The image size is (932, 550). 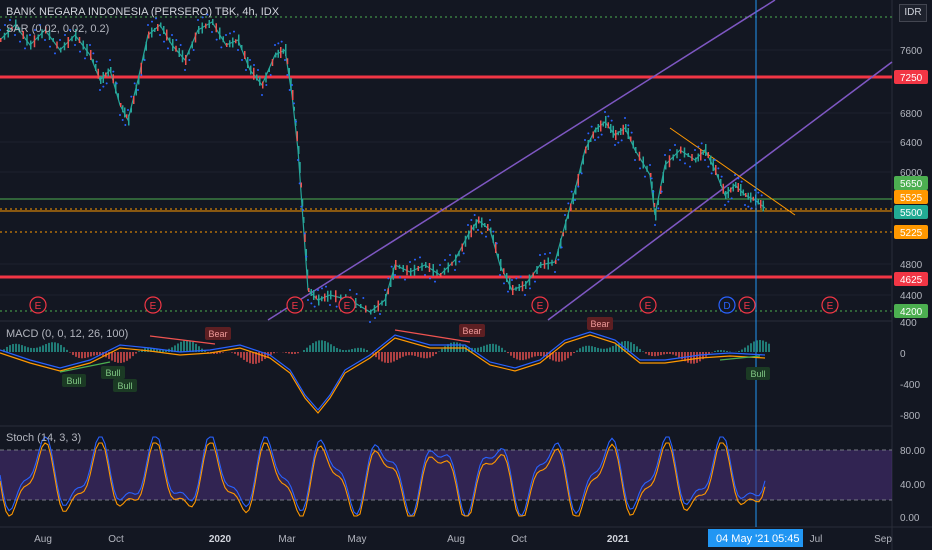 What do you see at coordinates (910, 518) in the screenshot?
I see `stoch-tick-label: 0.00` at bounding box center [910, 518].